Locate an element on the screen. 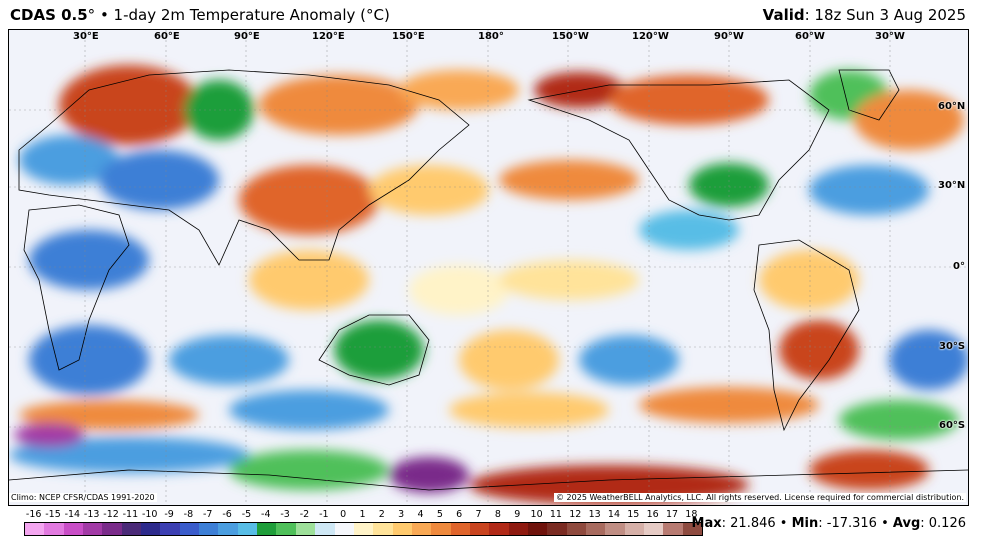 The image size is (984, 546). colorbar-label: 8 is located at coordinates (497, 514).